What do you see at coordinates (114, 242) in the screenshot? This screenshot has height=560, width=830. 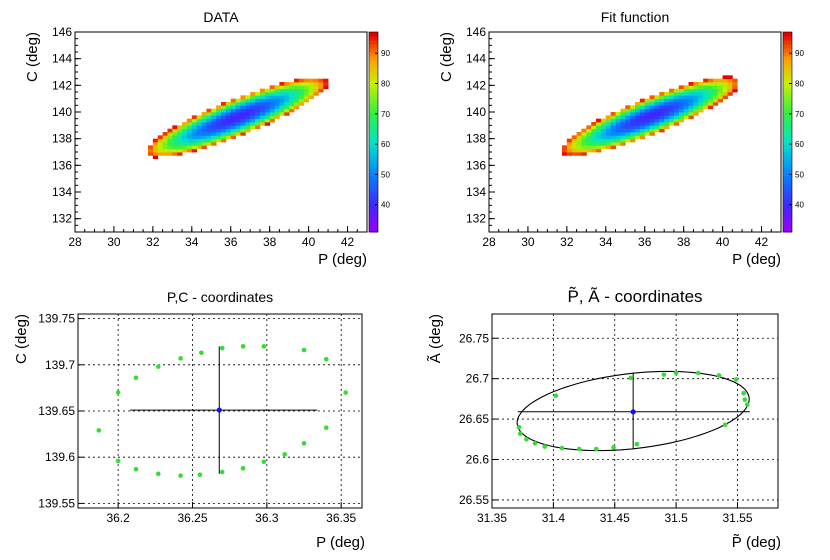 I see `x-tick-label: 30` at bounding box center [114, 242].